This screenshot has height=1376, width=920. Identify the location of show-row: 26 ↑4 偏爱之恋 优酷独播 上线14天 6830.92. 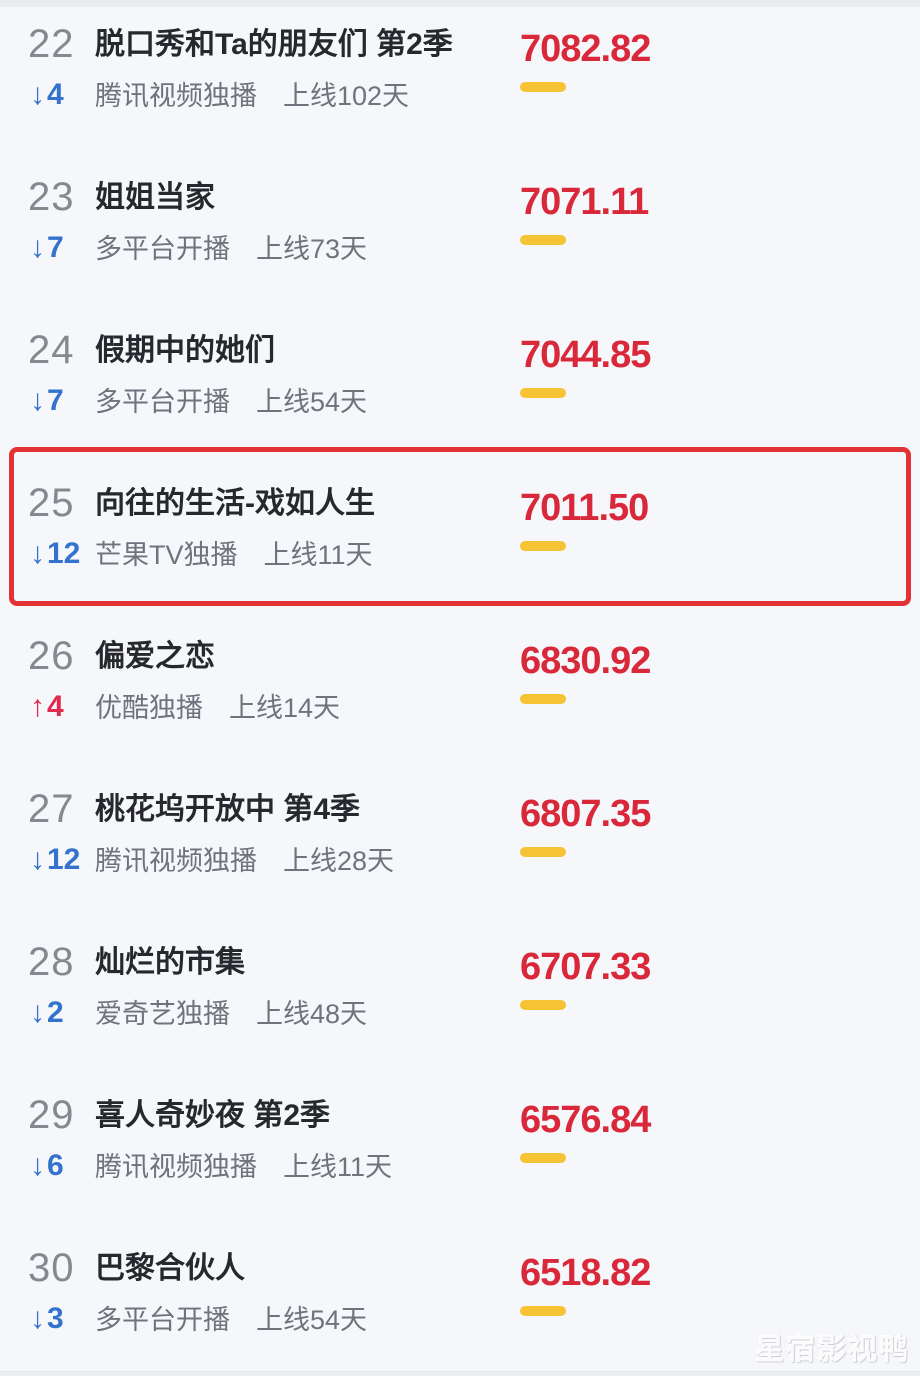
(460, 708).